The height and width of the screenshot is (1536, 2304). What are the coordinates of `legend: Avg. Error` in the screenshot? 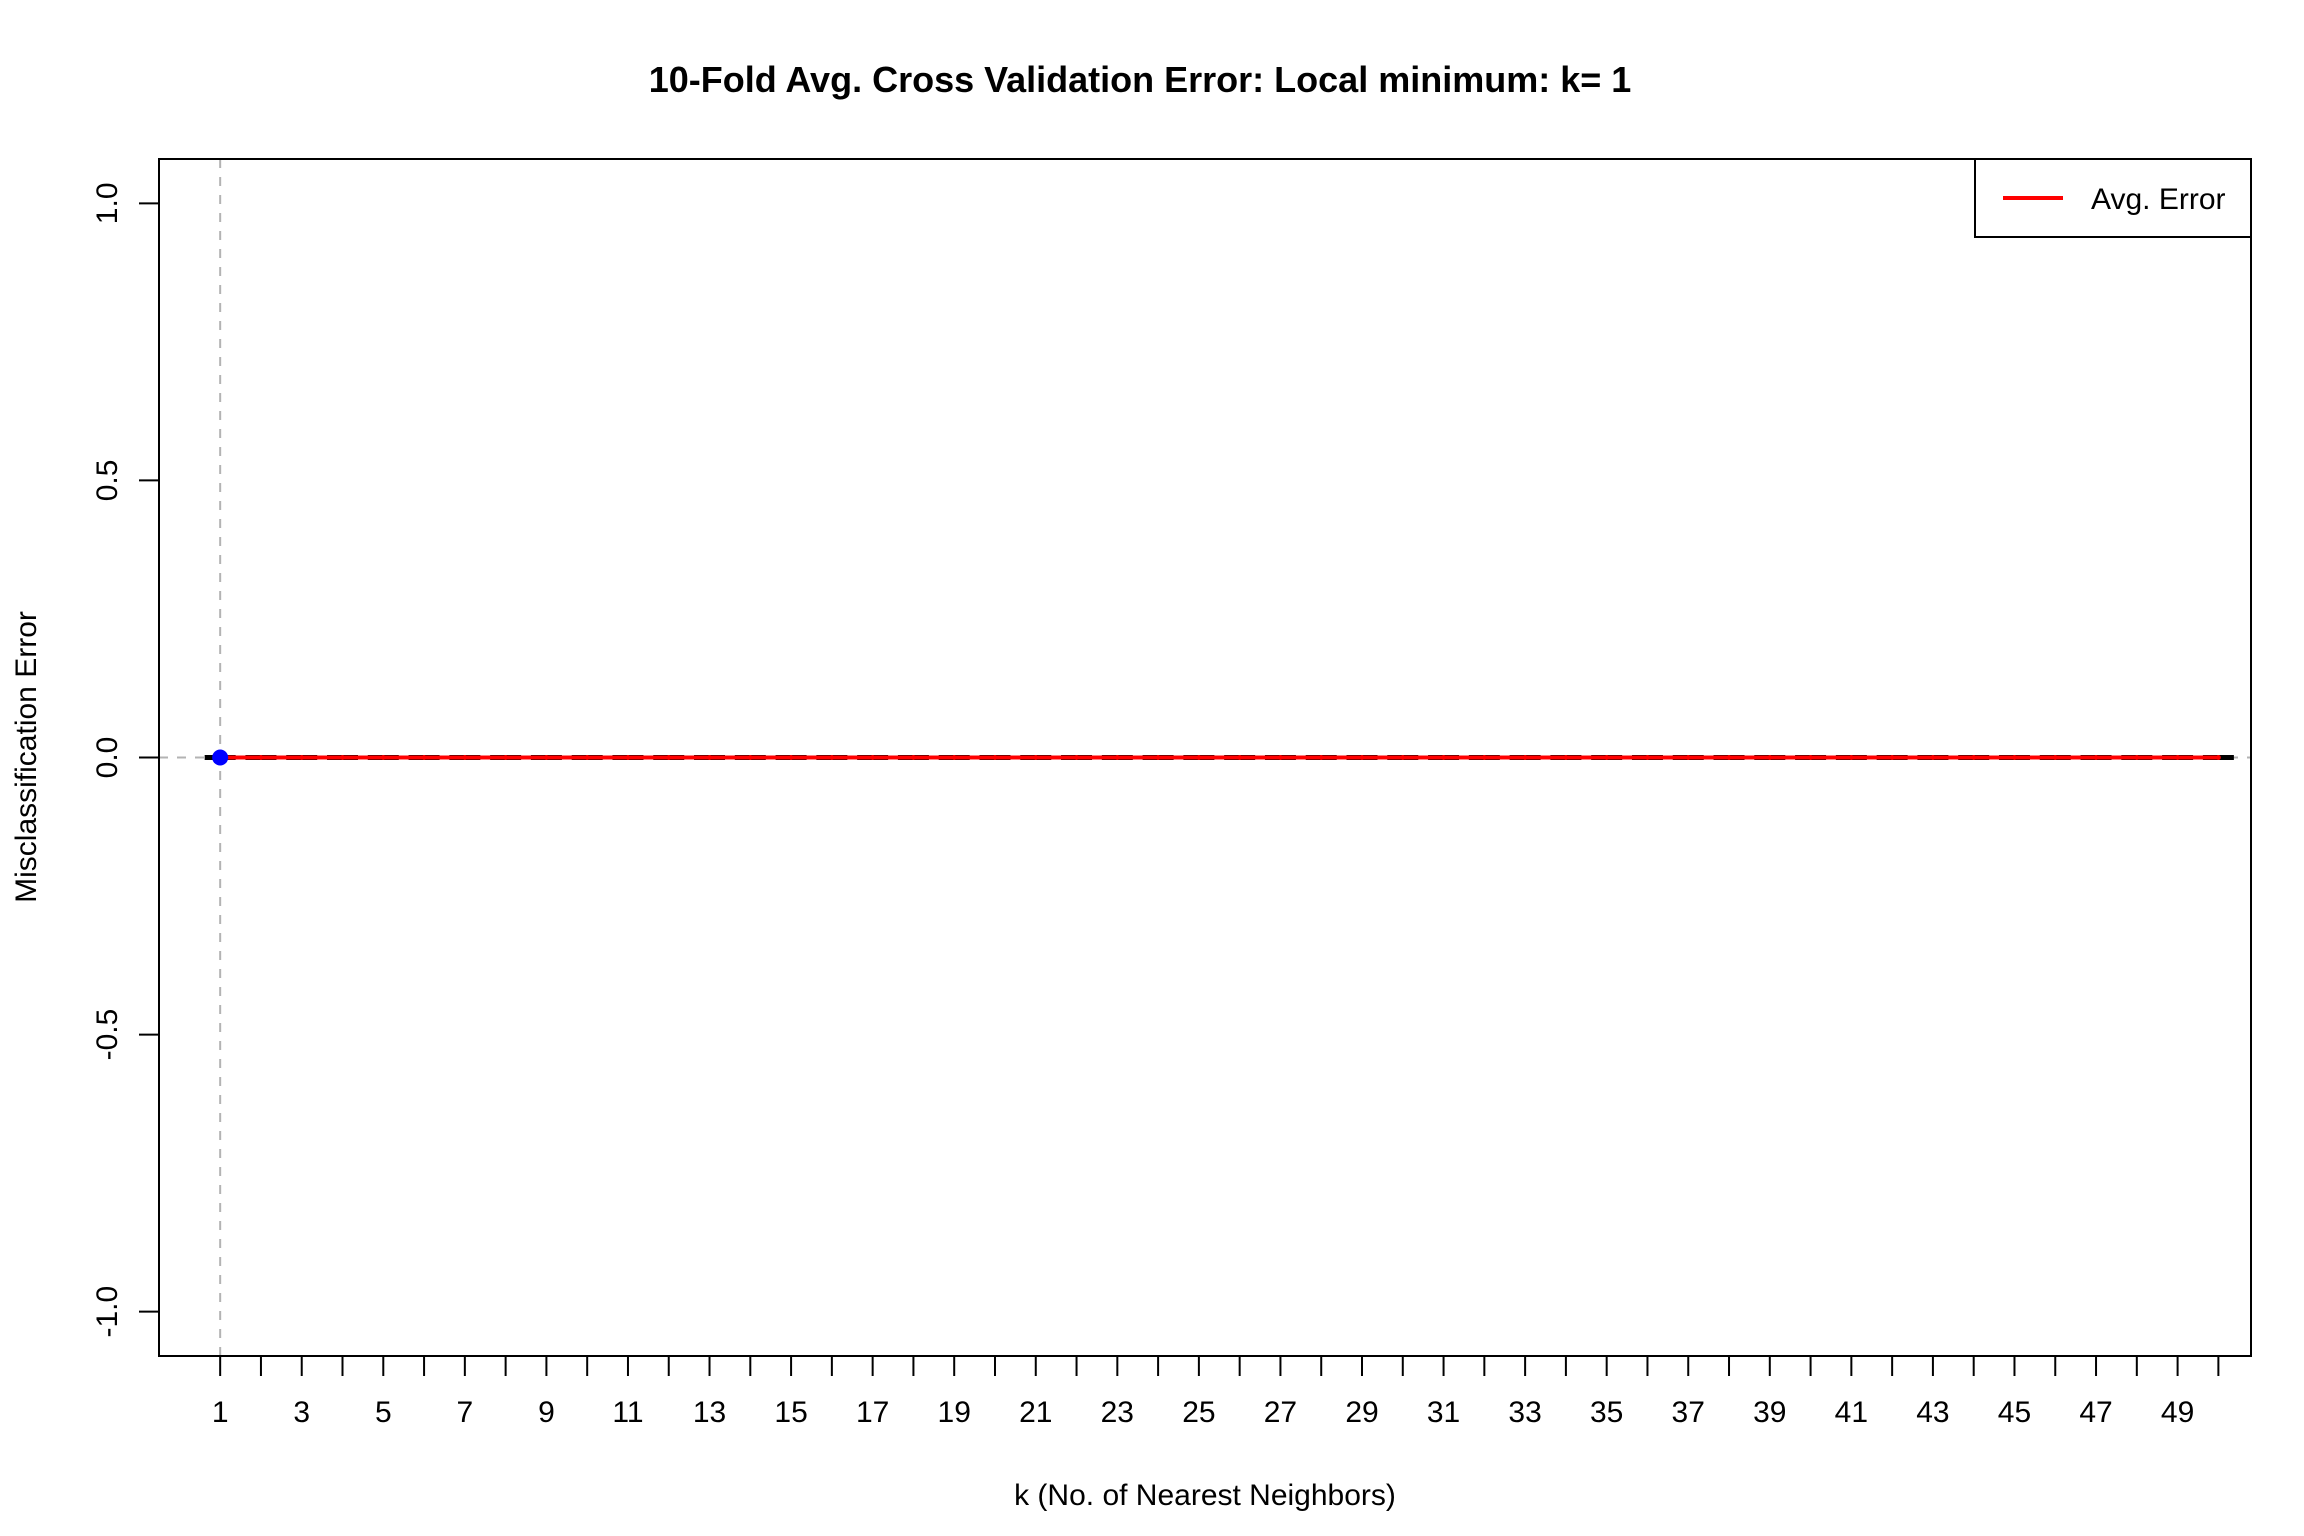 It's located at (2113, 198).